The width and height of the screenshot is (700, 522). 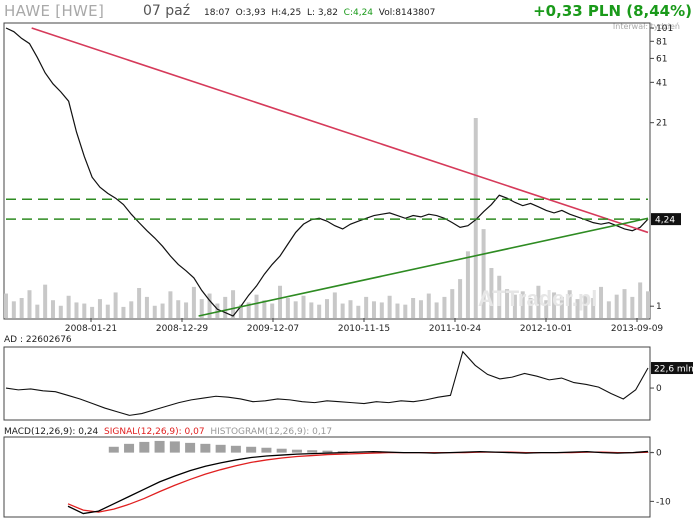 I want to click on x-tick-label: 2013-09-09, so click(x=637, y=329).